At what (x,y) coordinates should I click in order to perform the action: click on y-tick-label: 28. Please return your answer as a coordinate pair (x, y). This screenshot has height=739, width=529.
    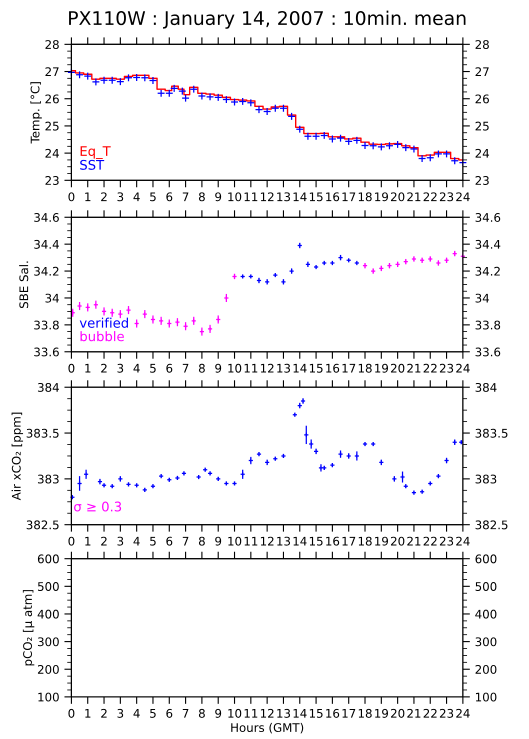
    Looking at the image, I should click on (52, 44).